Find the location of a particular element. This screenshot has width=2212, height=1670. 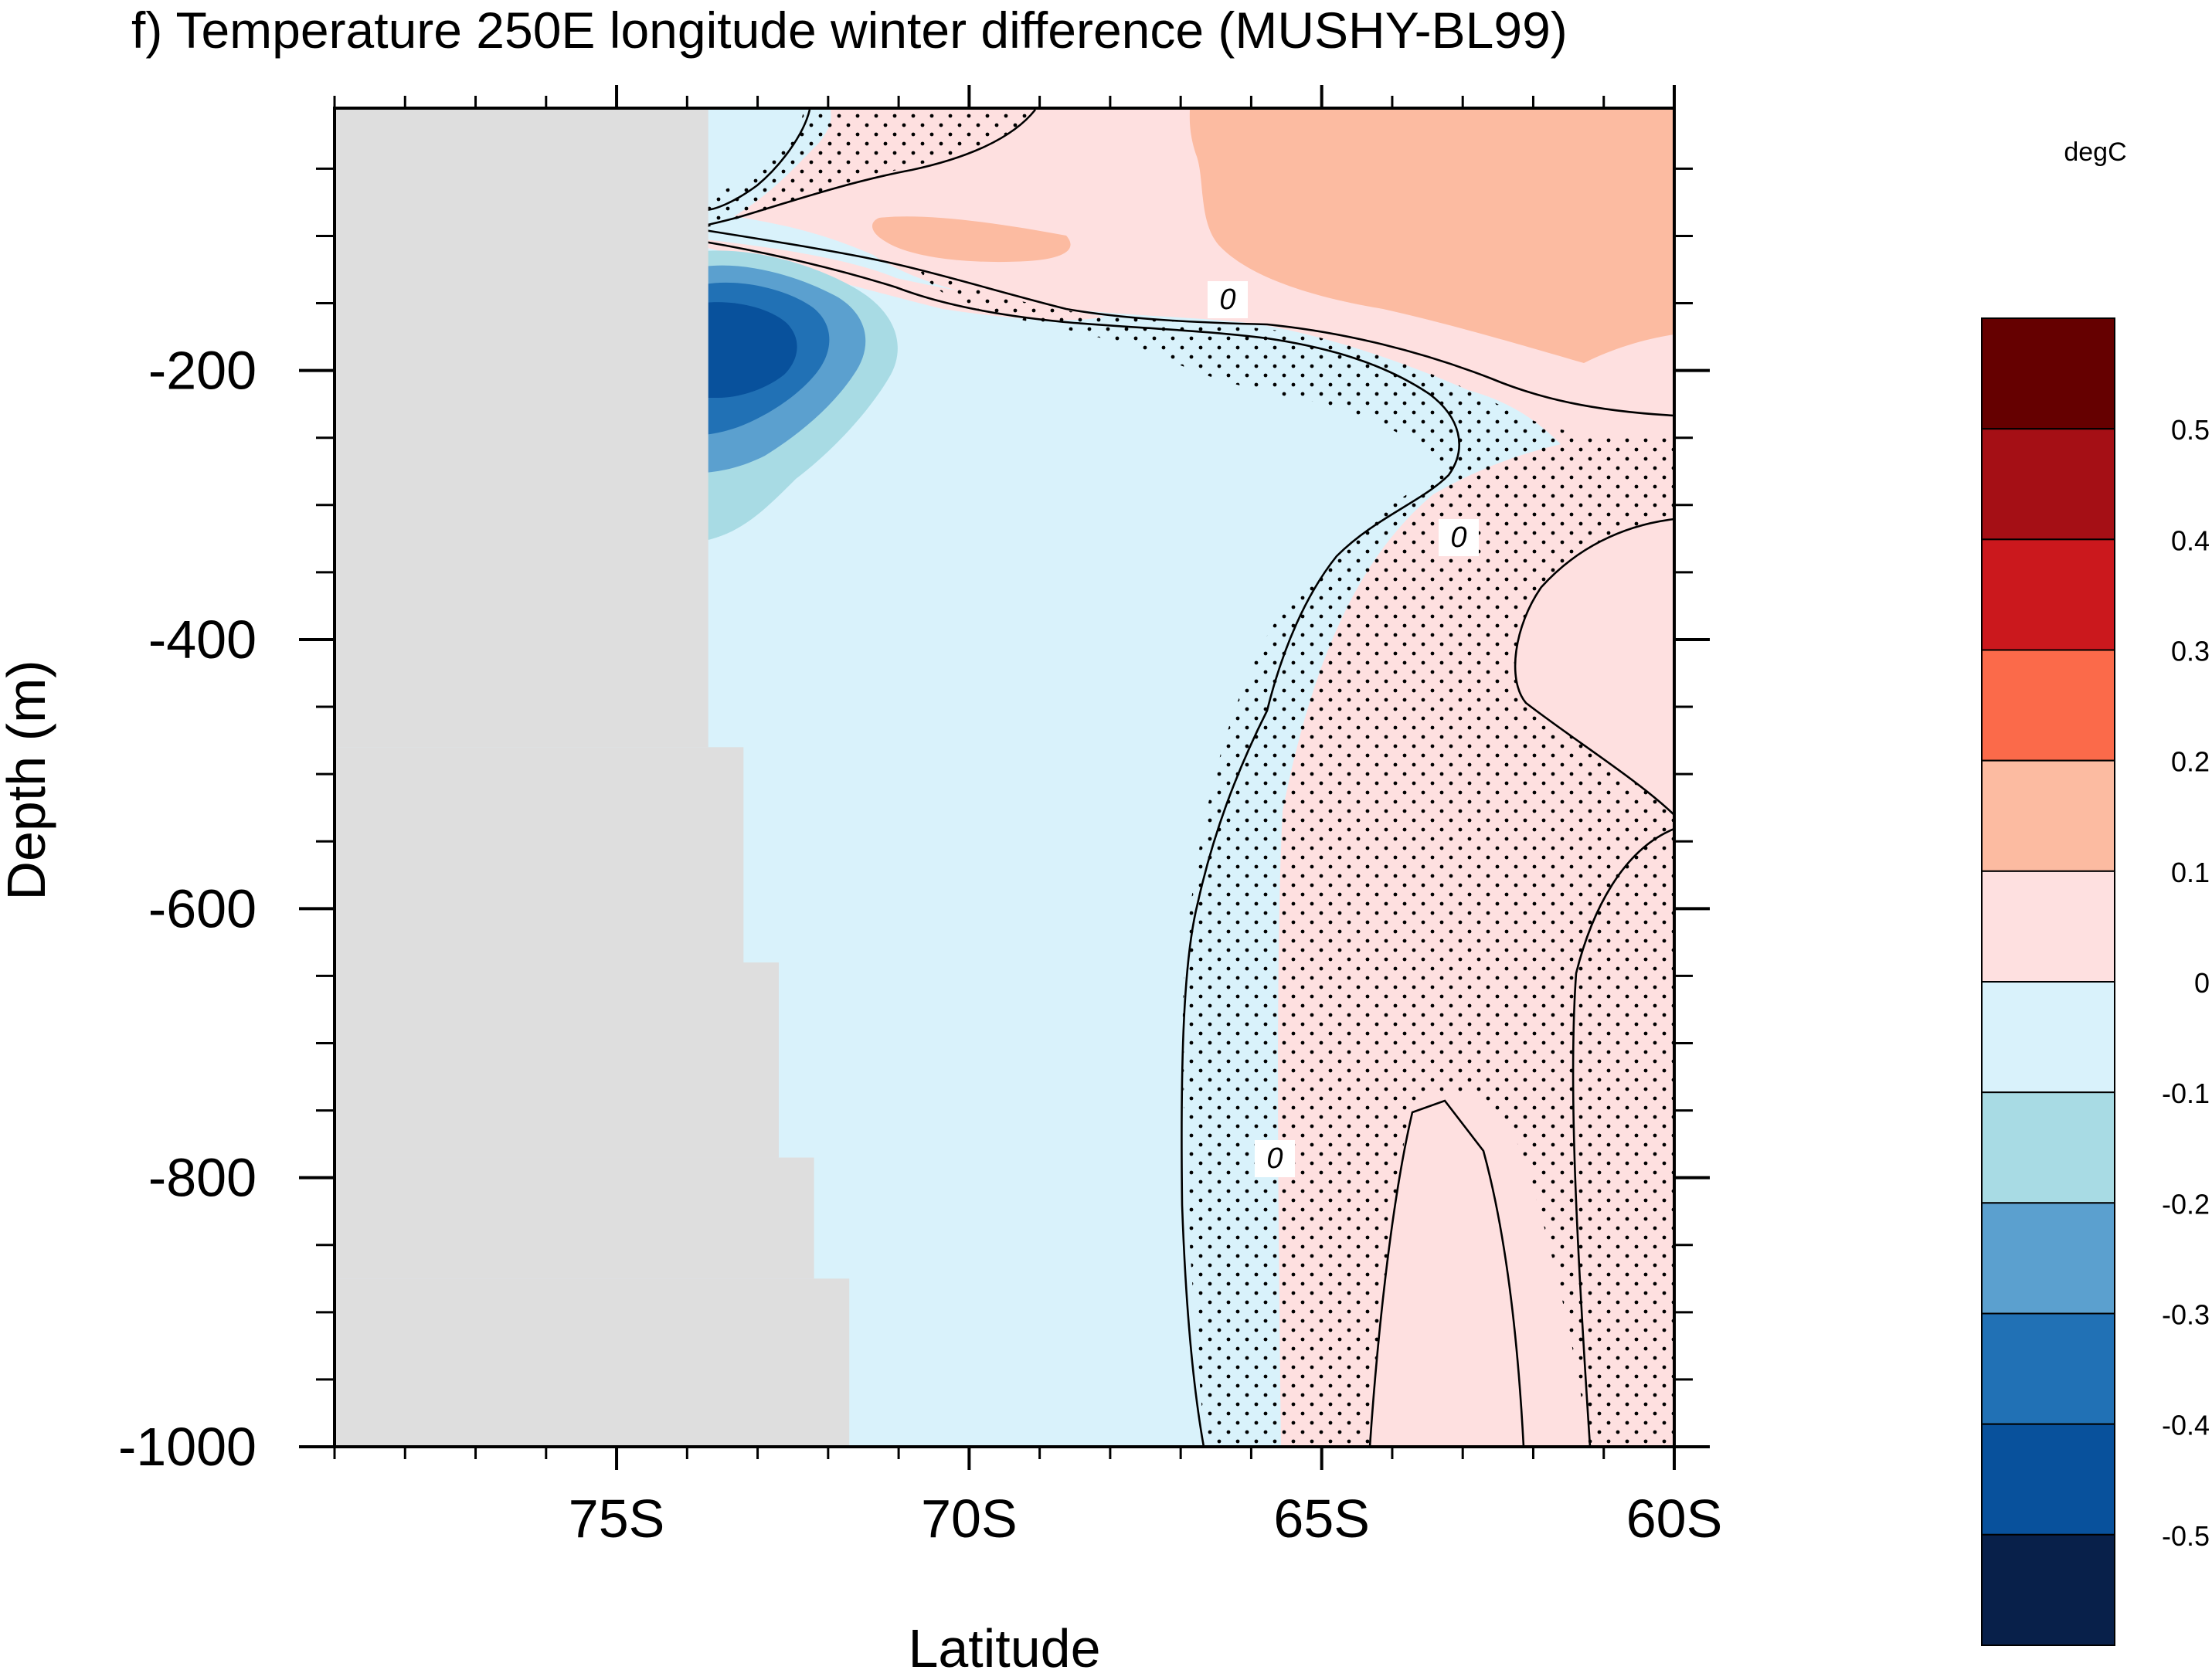

y-axis-title: Depth (m) is located at coordinates (28, 780).